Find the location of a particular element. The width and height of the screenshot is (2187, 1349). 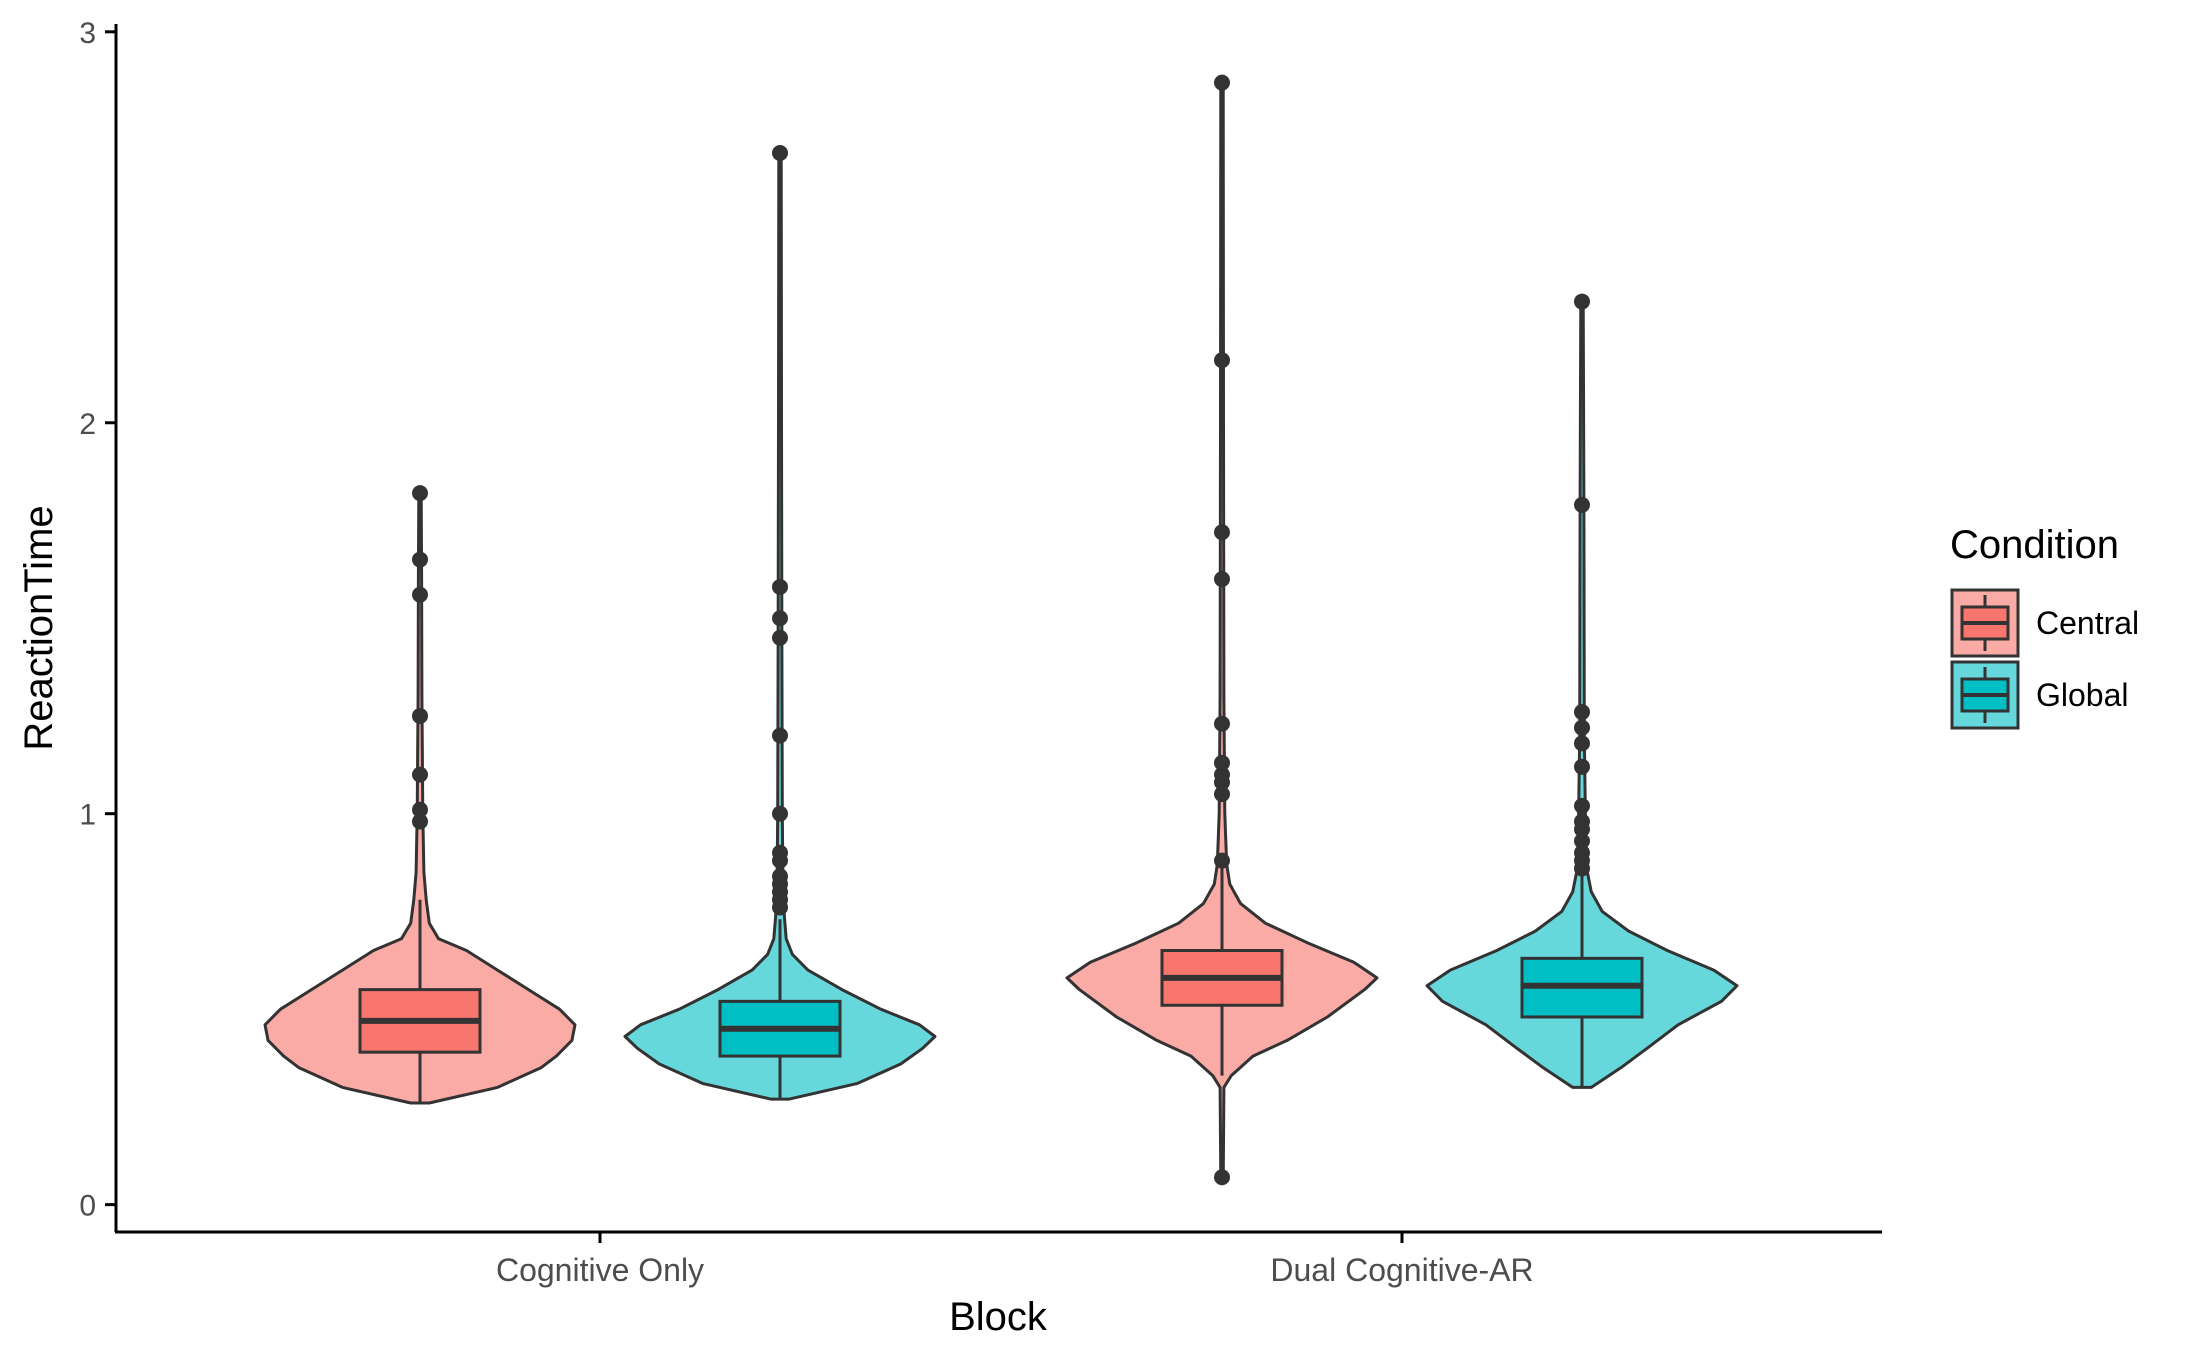

y-tick-label: 2 is located at coordinates (87, 424).